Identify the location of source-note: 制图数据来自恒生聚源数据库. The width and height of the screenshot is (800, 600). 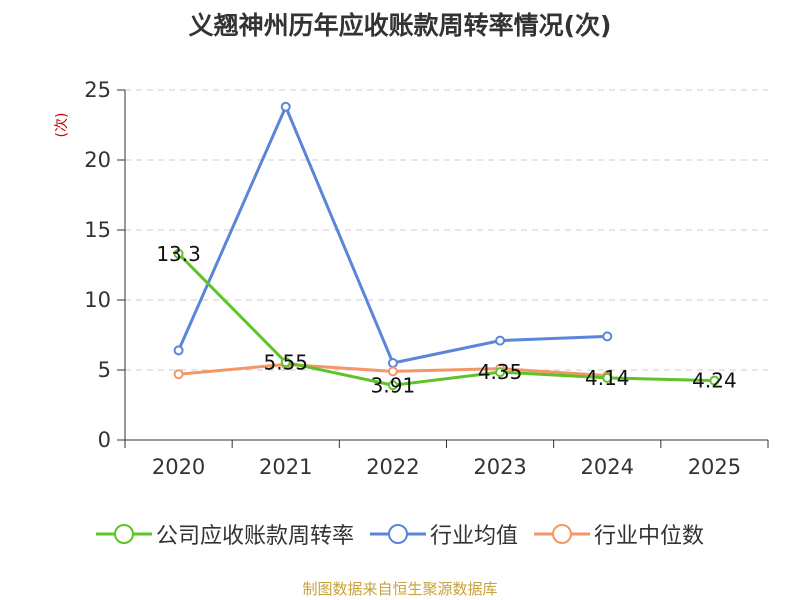
(400, 589).